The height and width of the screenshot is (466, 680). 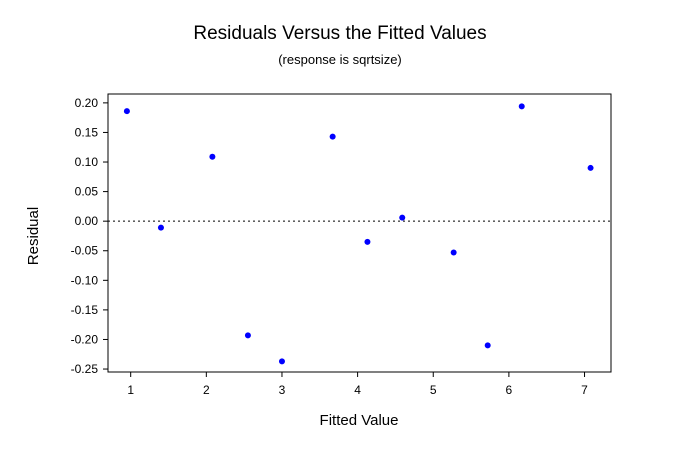 I want to click on y-tick-label: -0.20, so click(x=85, y=339).